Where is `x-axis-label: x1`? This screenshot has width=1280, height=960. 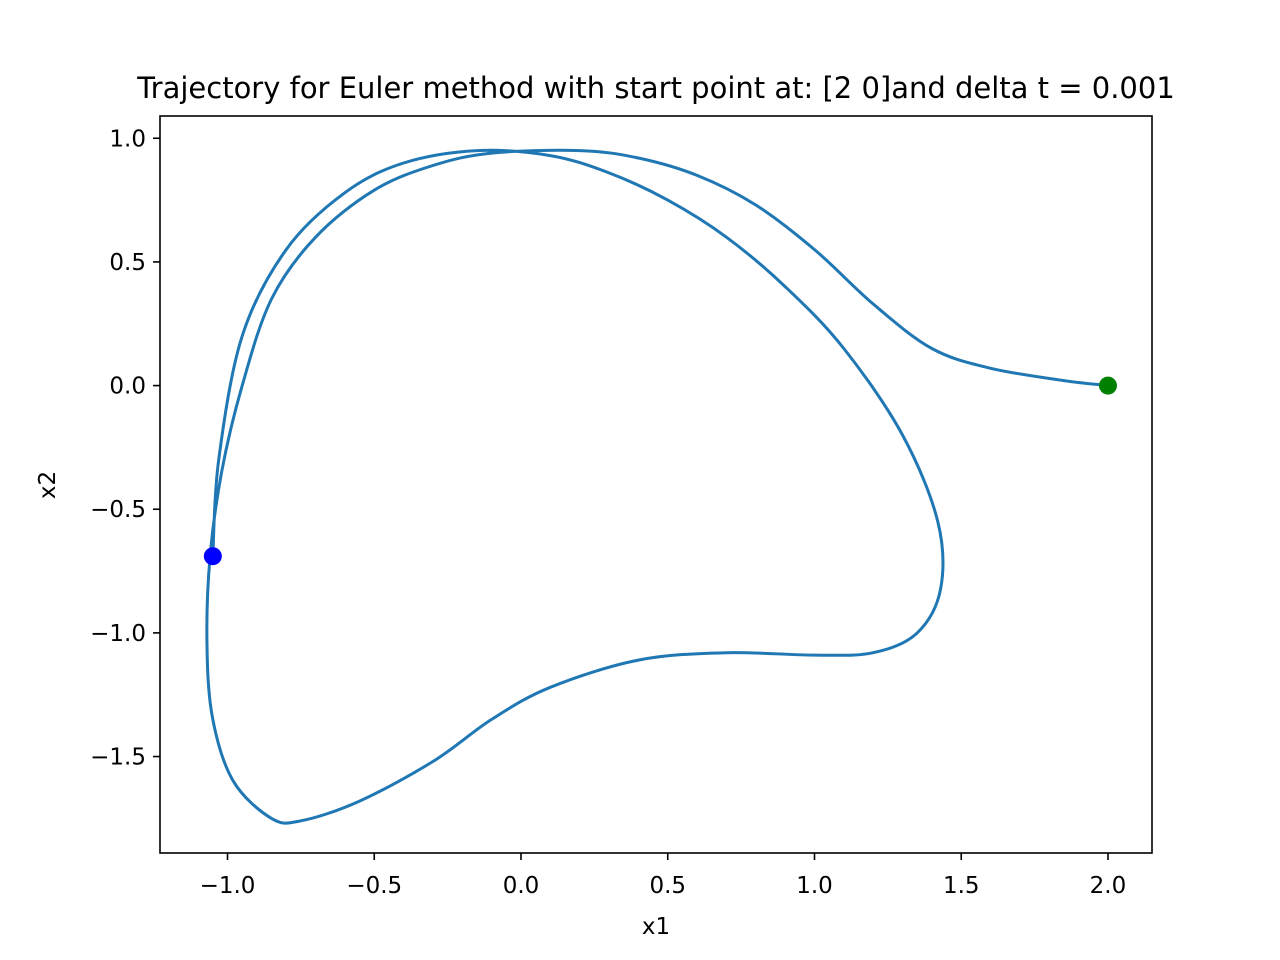 x-axis-label: x1 is located at coordinates (656, 927).